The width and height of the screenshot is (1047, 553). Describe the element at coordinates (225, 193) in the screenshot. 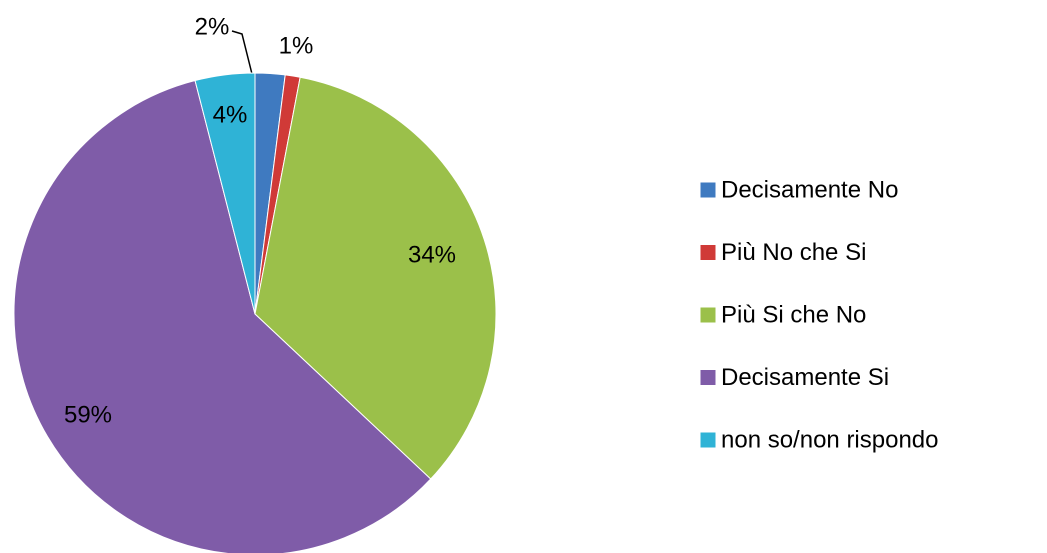

I see `pie-slice` at that location.